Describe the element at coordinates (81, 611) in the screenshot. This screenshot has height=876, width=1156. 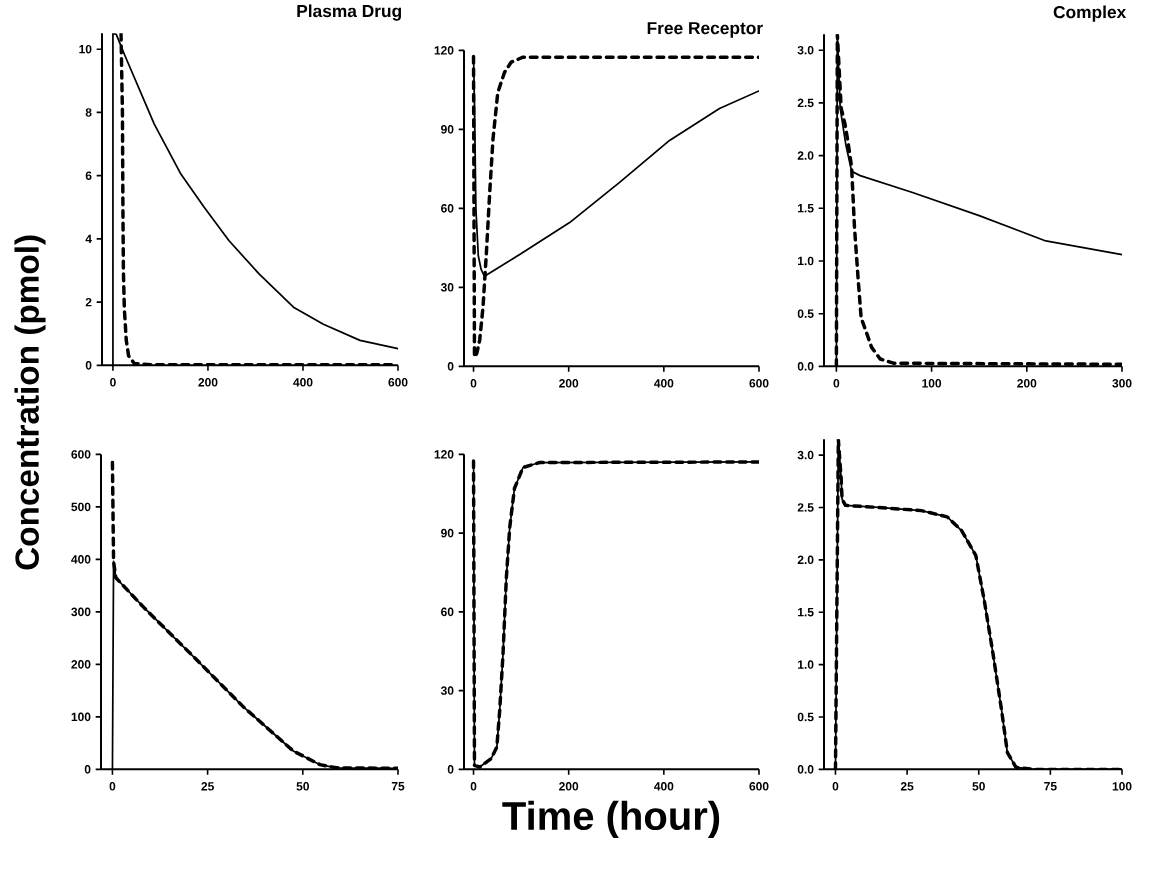
I see `y-tick-label: 300` at that location.